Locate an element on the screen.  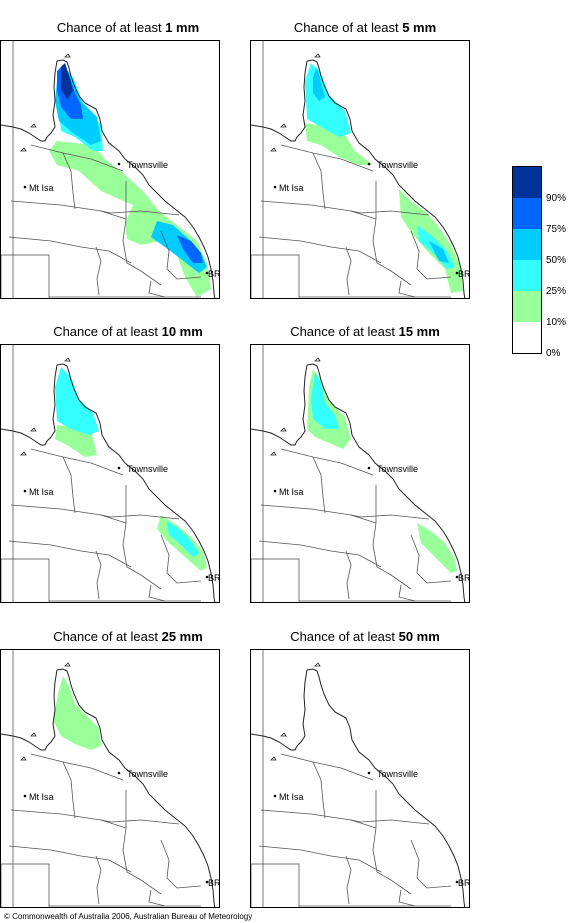
panel-title-5mm: Chance of at least 5 mm is located at coordinates (365, 27).